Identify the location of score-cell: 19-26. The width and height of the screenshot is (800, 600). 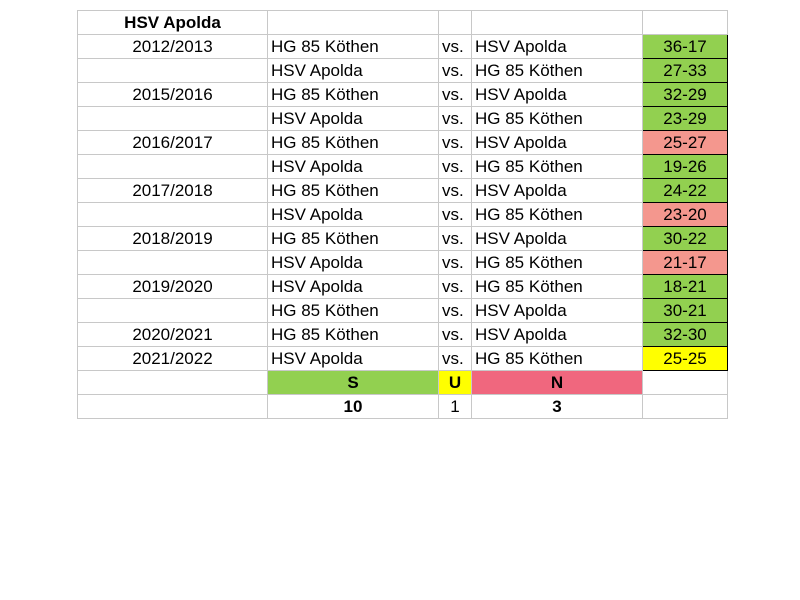
(685, 166).